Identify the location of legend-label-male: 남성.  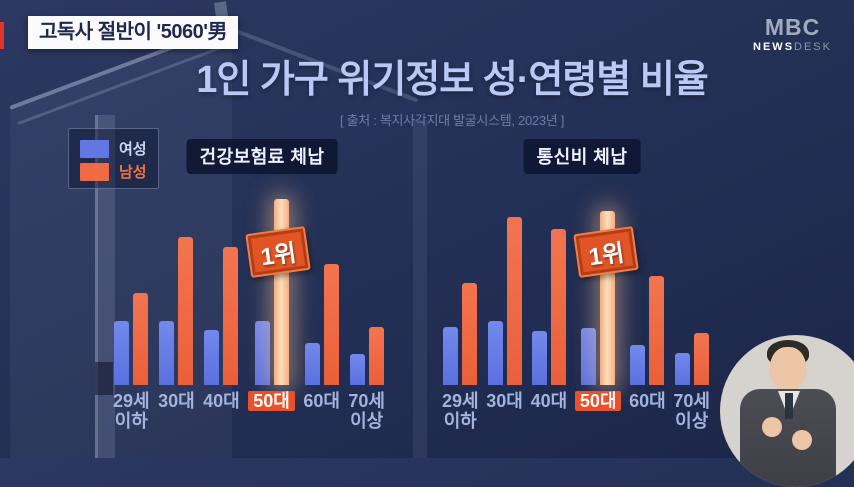
(133, 172).